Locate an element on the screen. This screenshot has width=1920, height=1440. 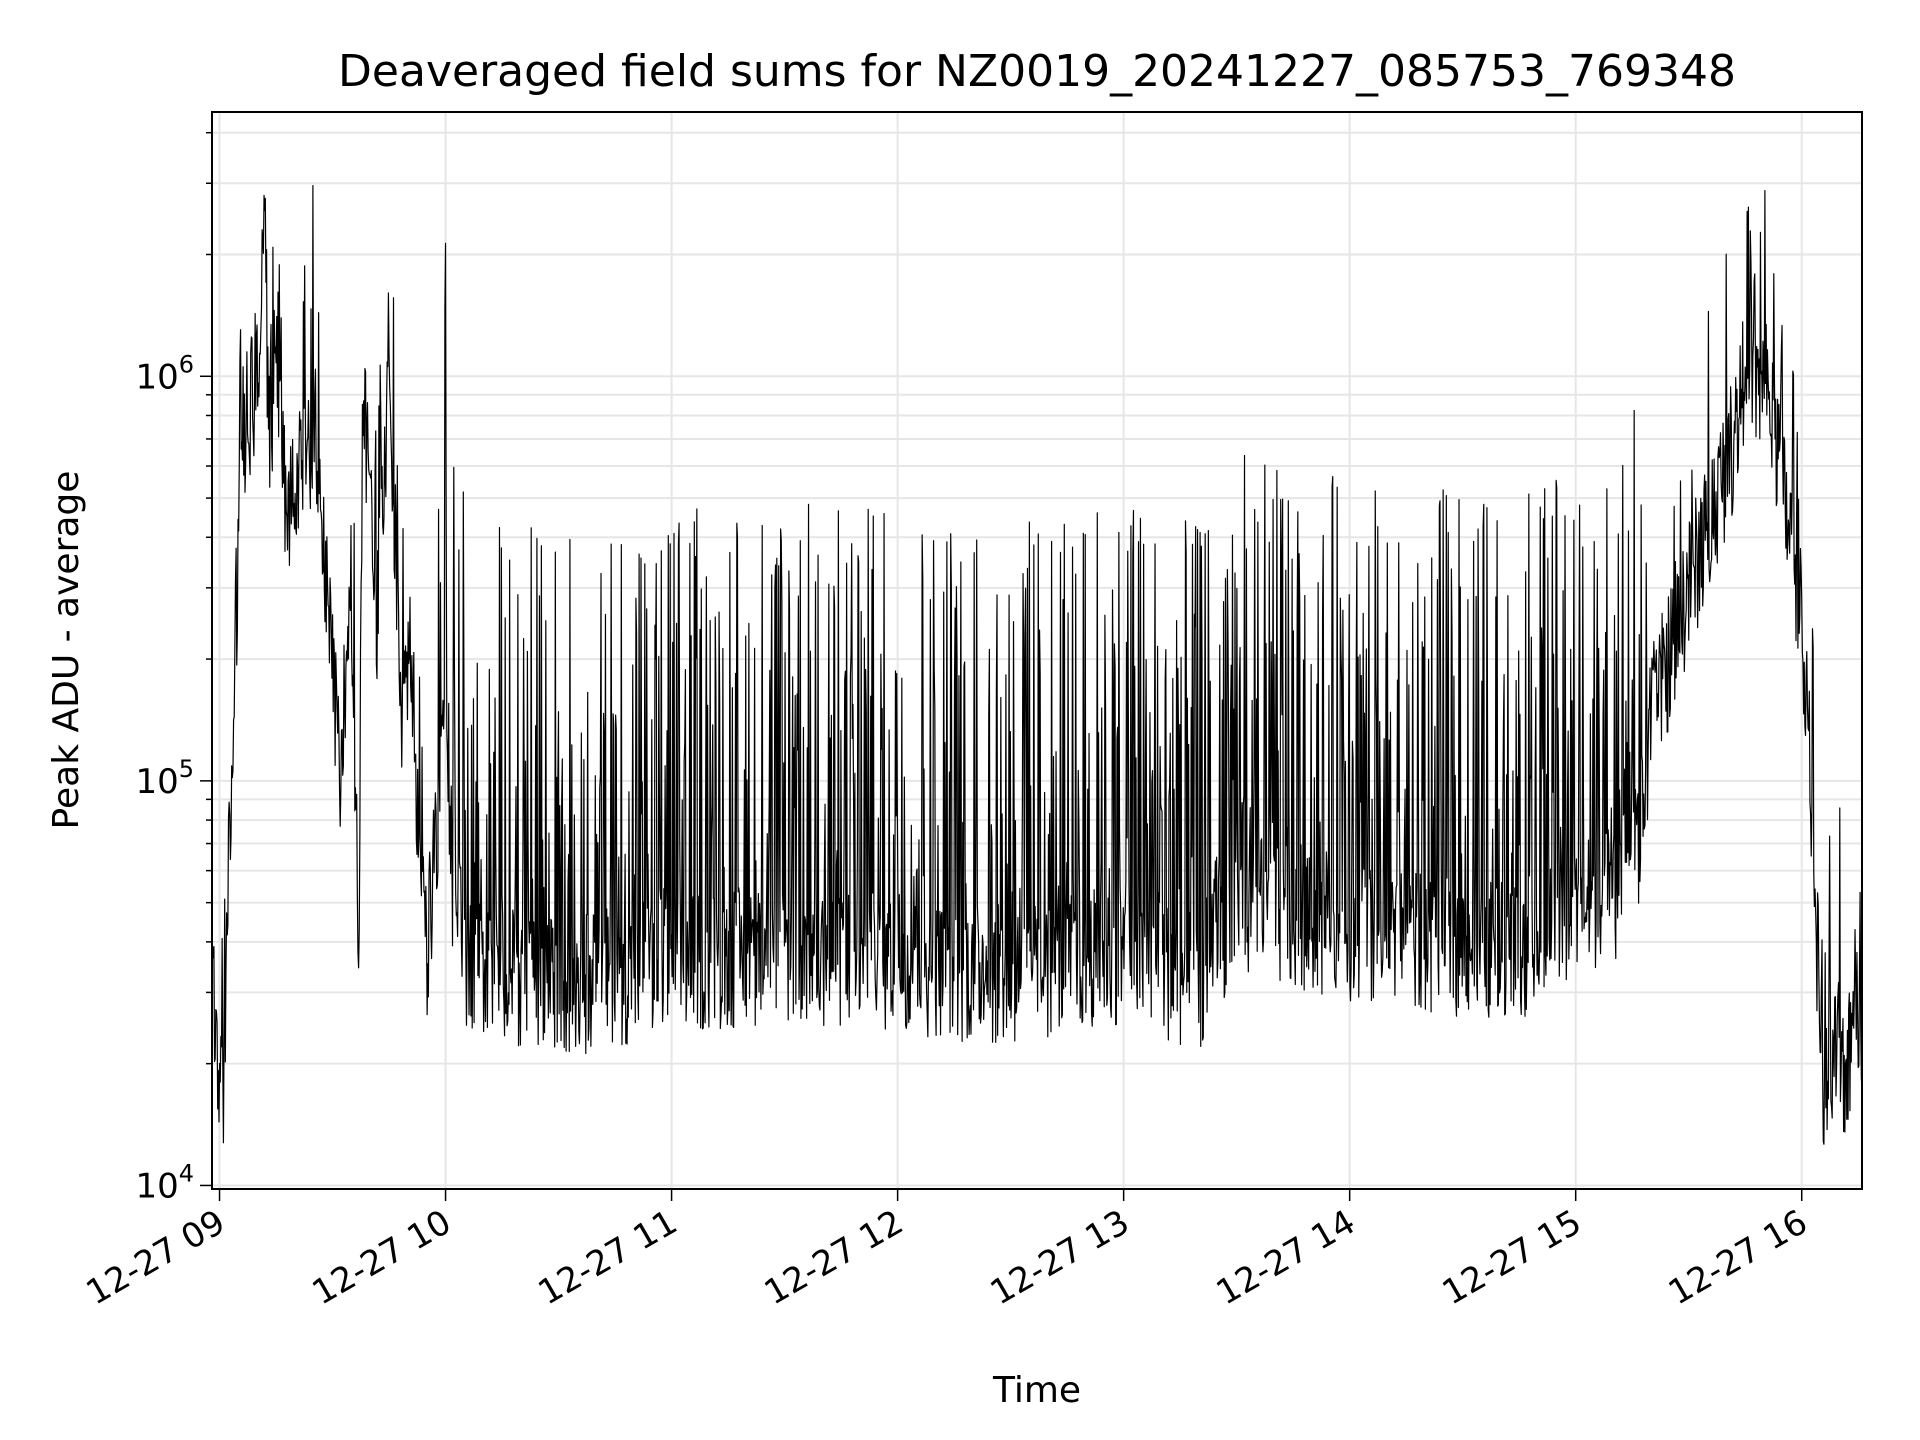
y-tick-label: 10⁶ is located at coordinates (164, 373).